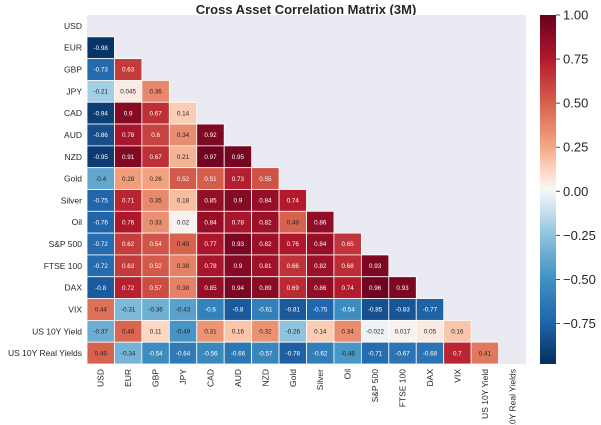 The width and height of the screenshot is (601, 425). Describe the element at coordinates (348, 266) in the screenshot. I see `cell-value-label: 0.68` at that location.